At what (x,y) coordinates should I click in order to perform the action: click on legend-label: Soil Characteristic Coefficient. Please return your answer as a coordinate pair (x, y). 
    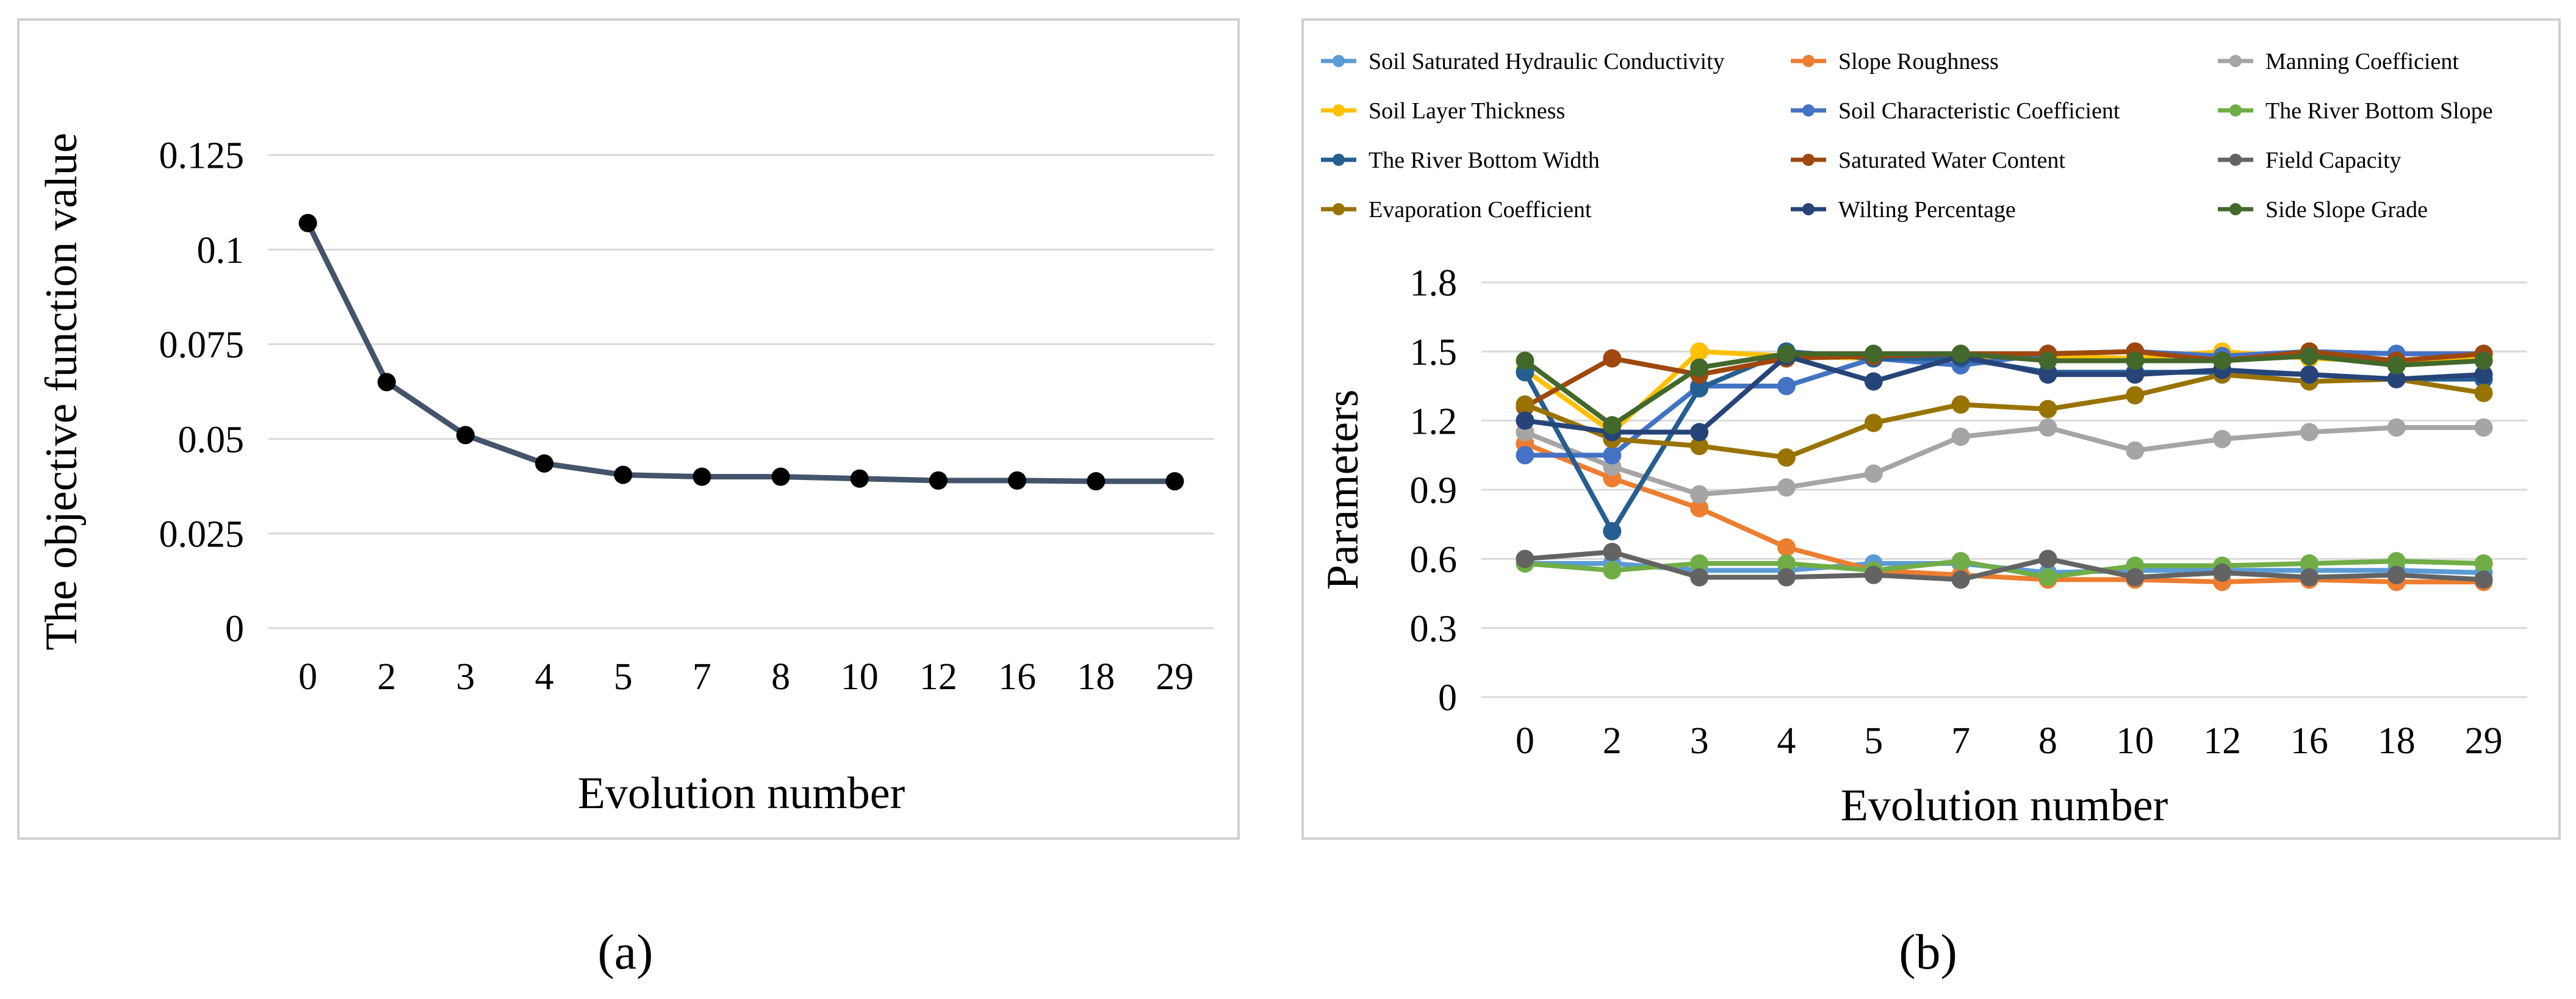
    Looking at the image, I should click on (1979, 111).